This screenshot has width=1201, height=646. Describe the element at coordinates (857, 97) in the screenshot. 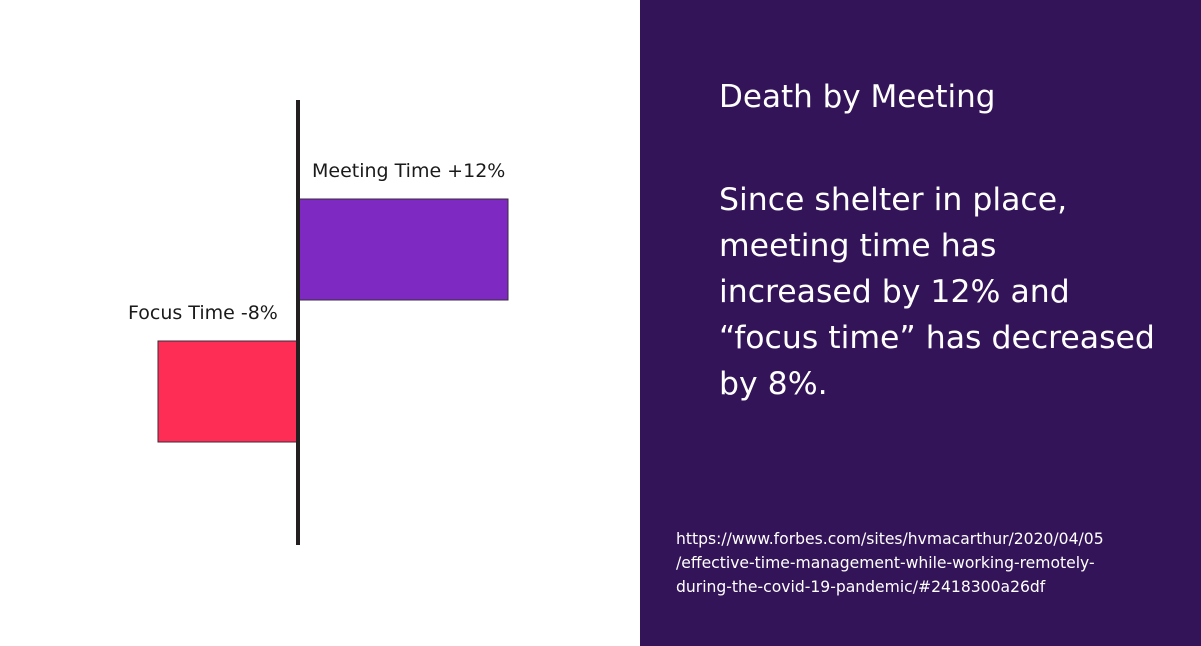

I see `panel-title: Death by Meeting` at that location.